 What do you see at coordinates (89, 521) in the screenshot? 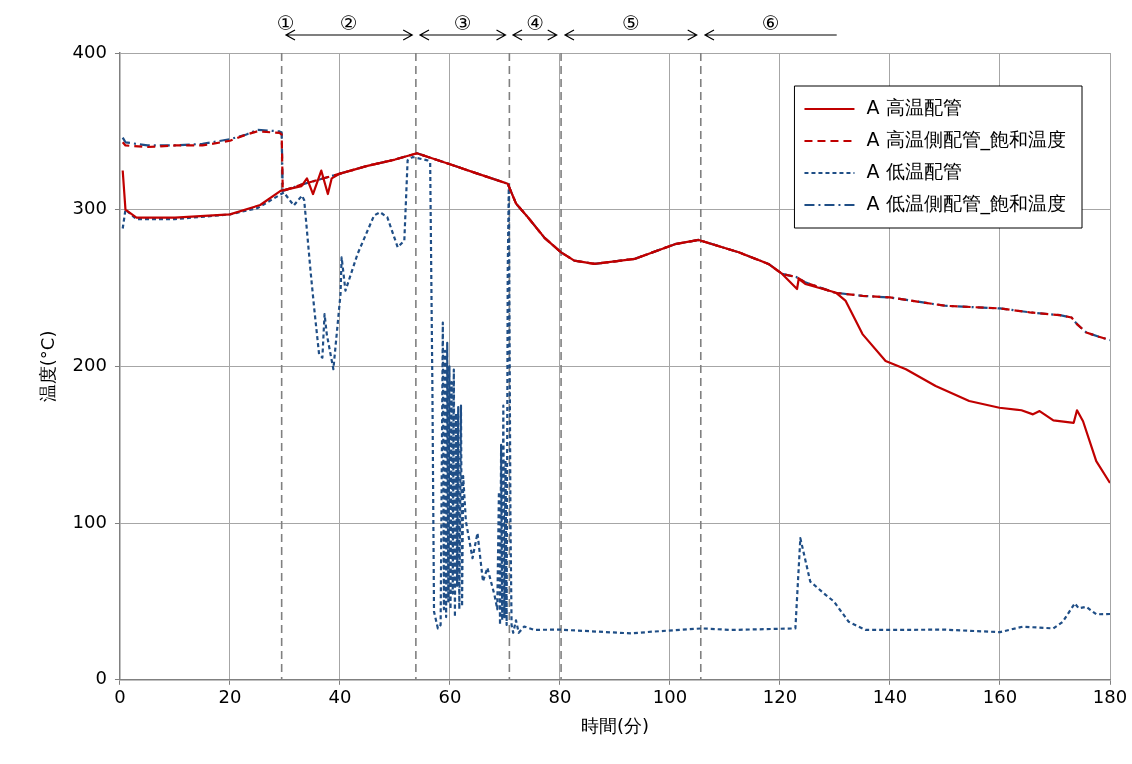
I see `y-tick-label: 100` at bounding box center [89, 521].